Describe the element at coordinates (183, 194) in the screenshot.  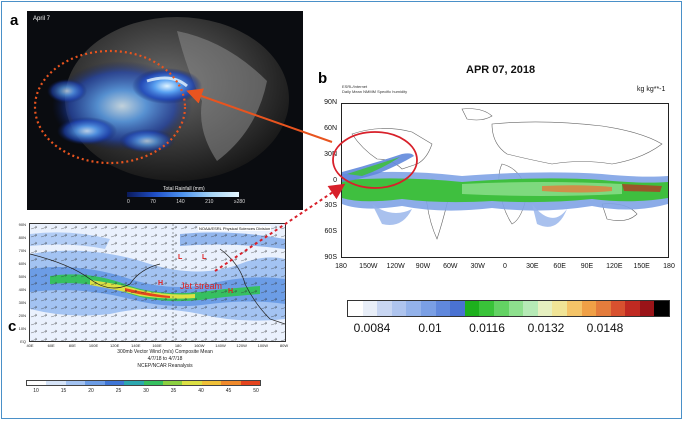
I see `rainfall-colorbar` at that location.